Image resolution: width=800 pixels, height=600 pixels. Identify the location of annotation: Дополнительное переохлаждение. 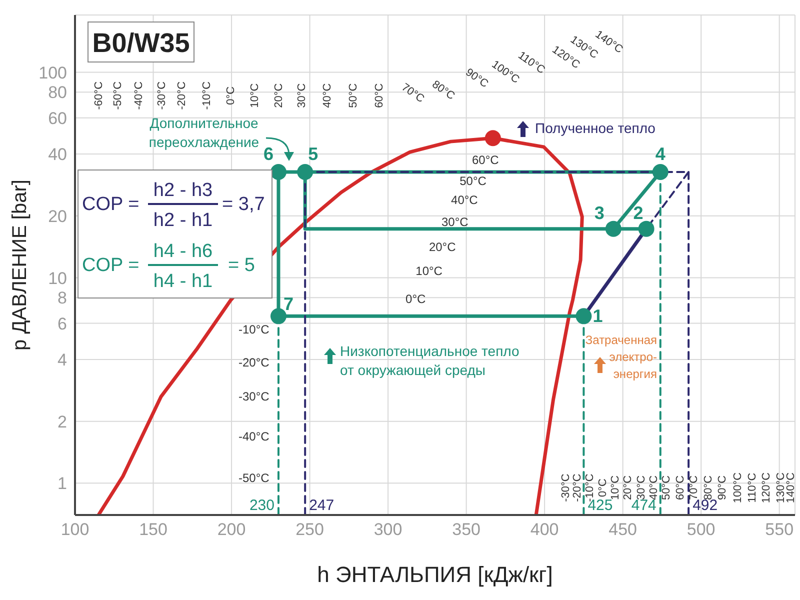
(204, 132).